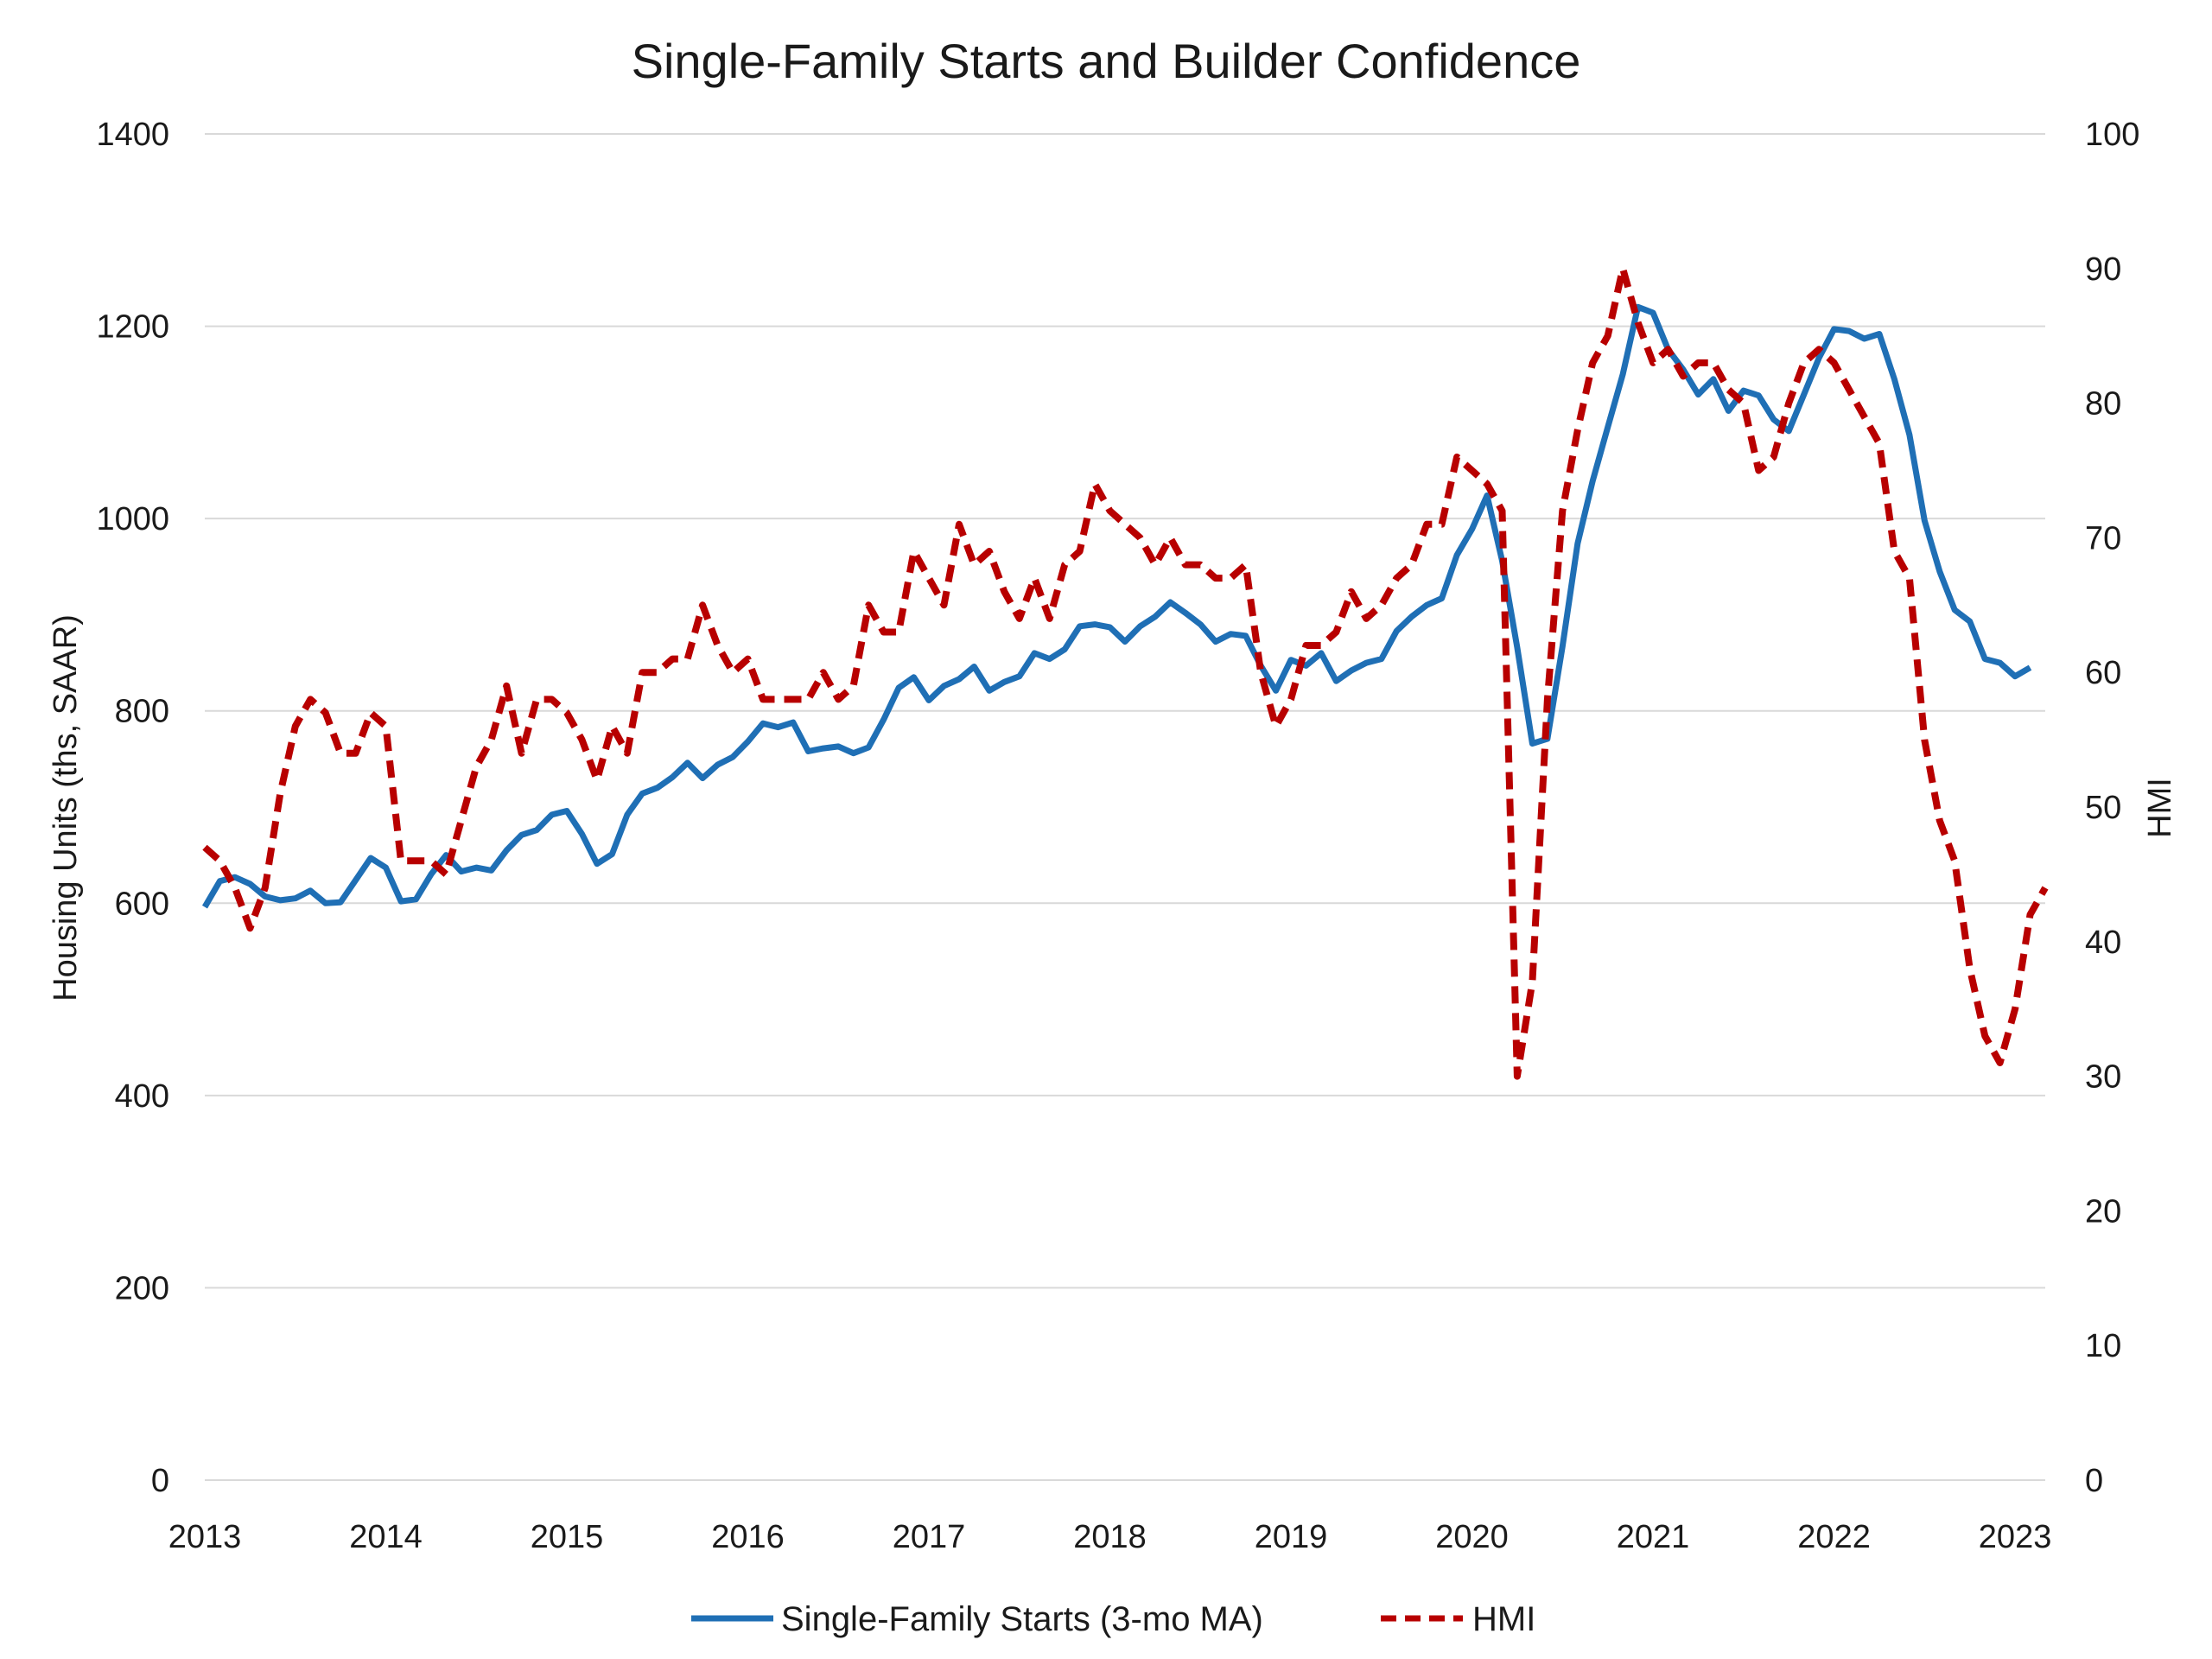 Image resolution: width=2212 pixels, height=1659 pixels. I want to click on y-tick-right-label: 10, so click(2103, 1346).